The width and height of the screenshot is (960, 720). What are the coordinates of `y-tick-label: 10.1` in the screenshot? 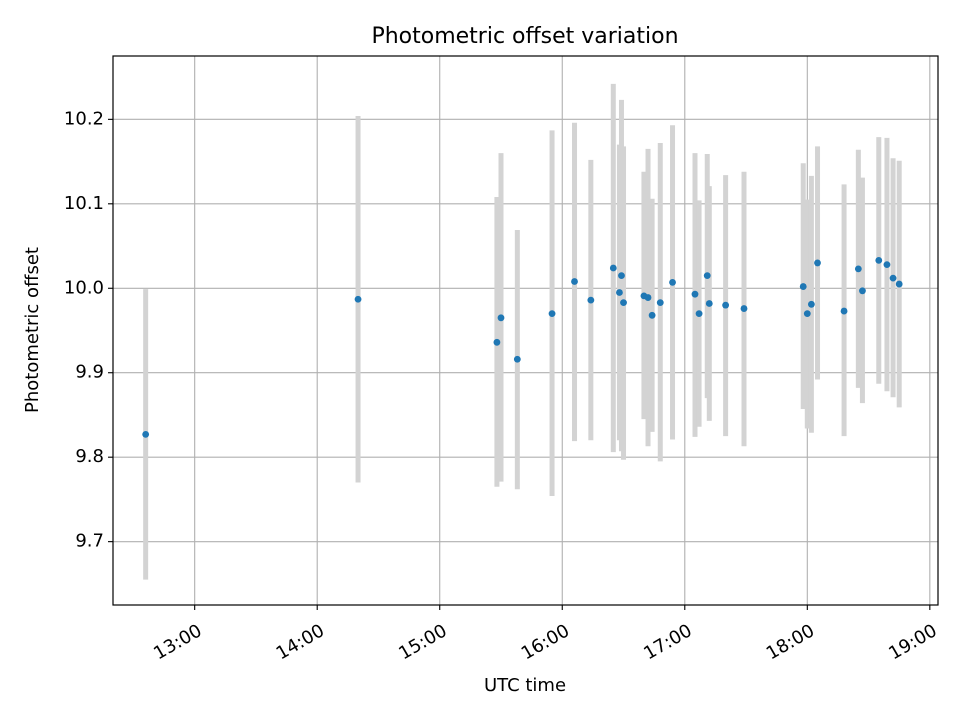 It's located at (84, 203).